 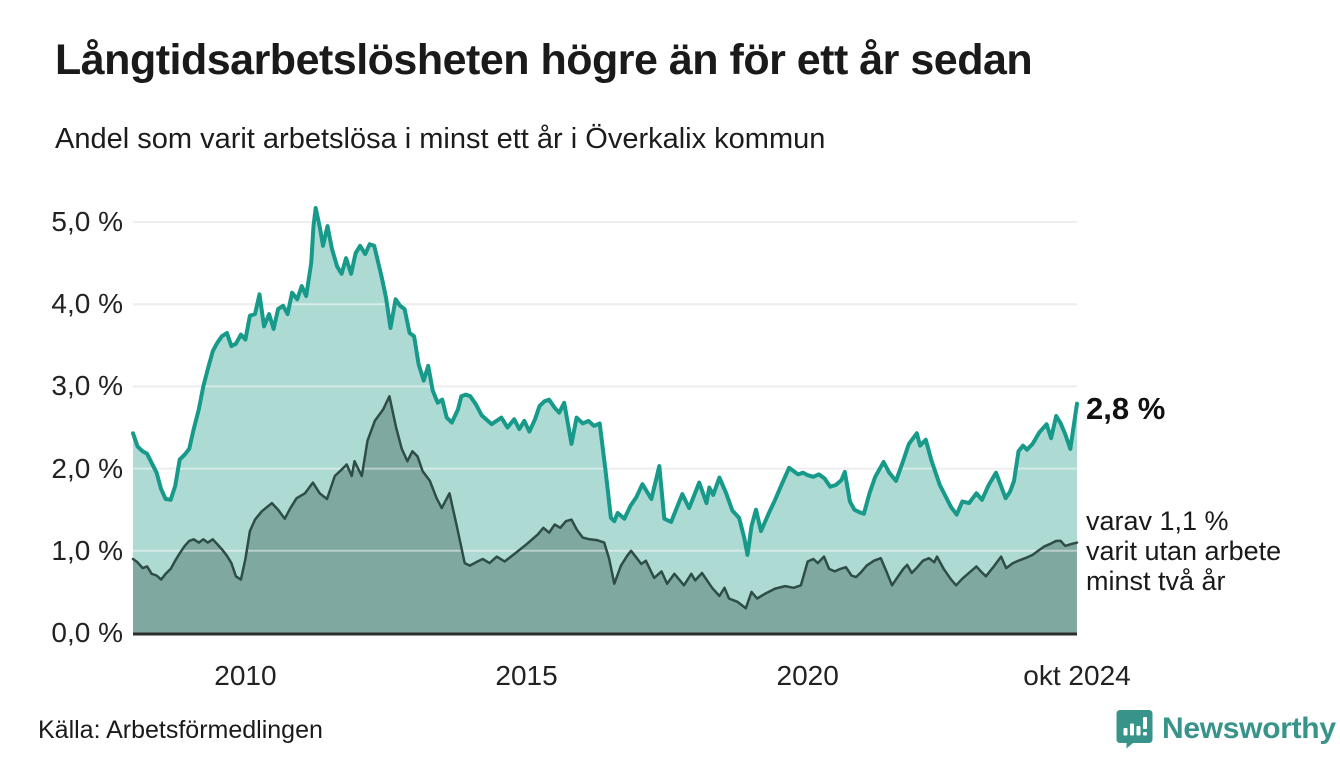 What do you see at coordinates (87, 550) in the screenshot?
I see `y-tick-label: 1,0 %` at bounding box center [87, 550].